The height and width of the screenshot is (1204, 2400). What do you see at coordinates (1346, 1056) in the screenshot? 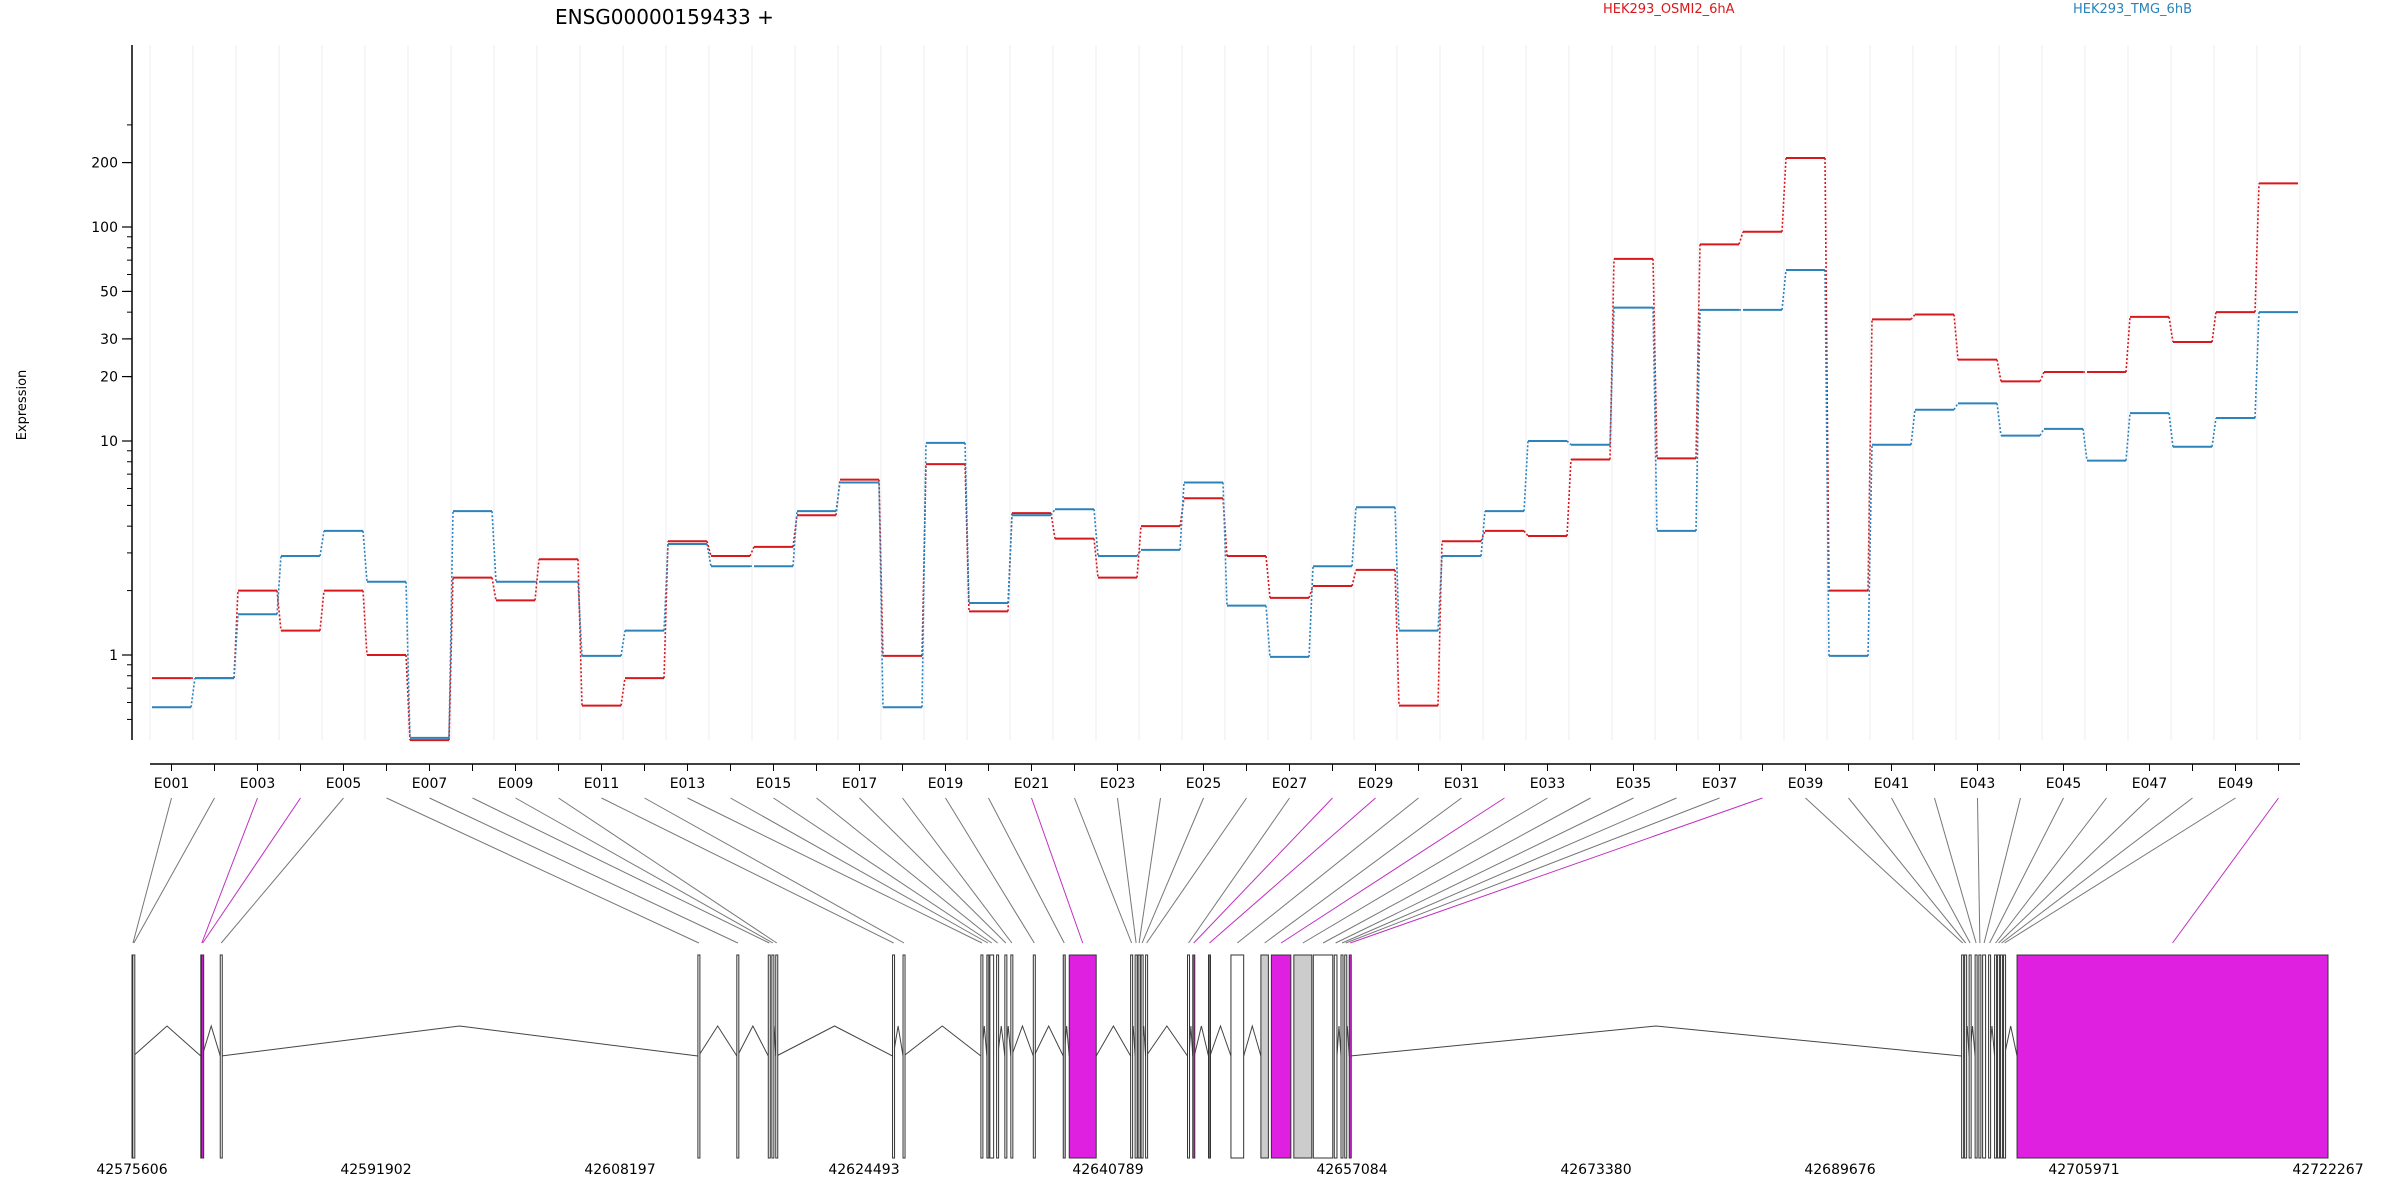
I see `exon-box-e037` at bounding box center [1346, 1056].